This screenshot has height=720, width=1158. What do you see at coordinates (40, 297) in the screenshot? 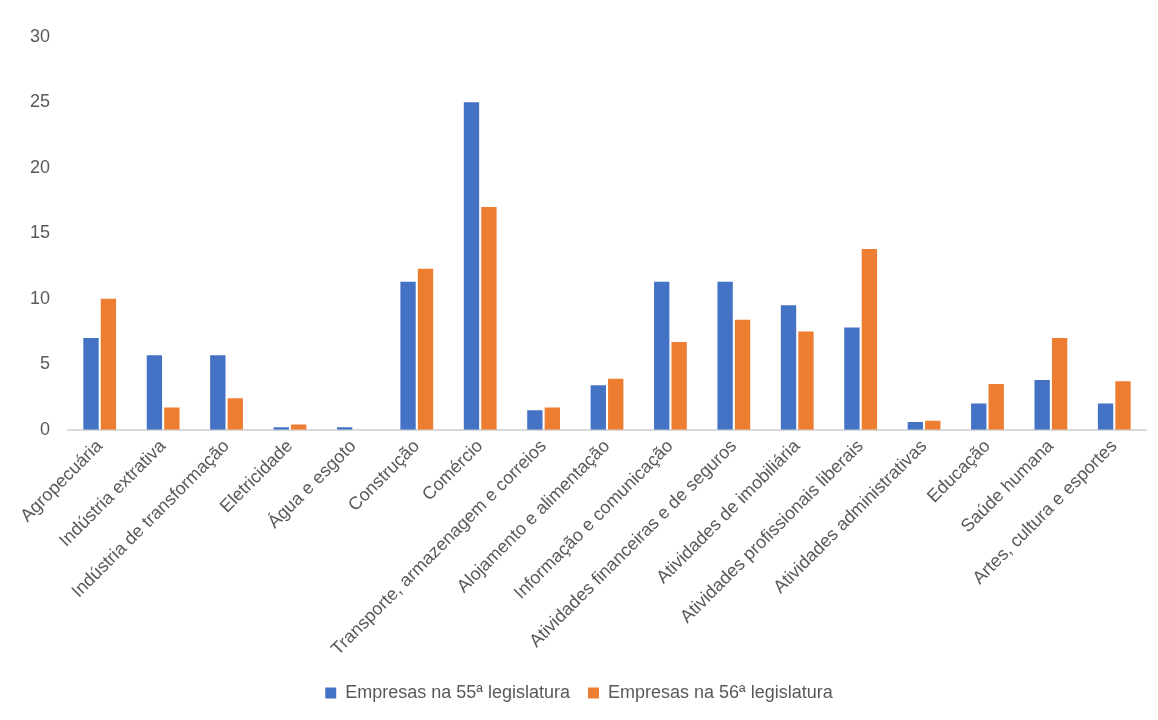
I see `y-tick-label: 10` at bounding box center [40, 297].